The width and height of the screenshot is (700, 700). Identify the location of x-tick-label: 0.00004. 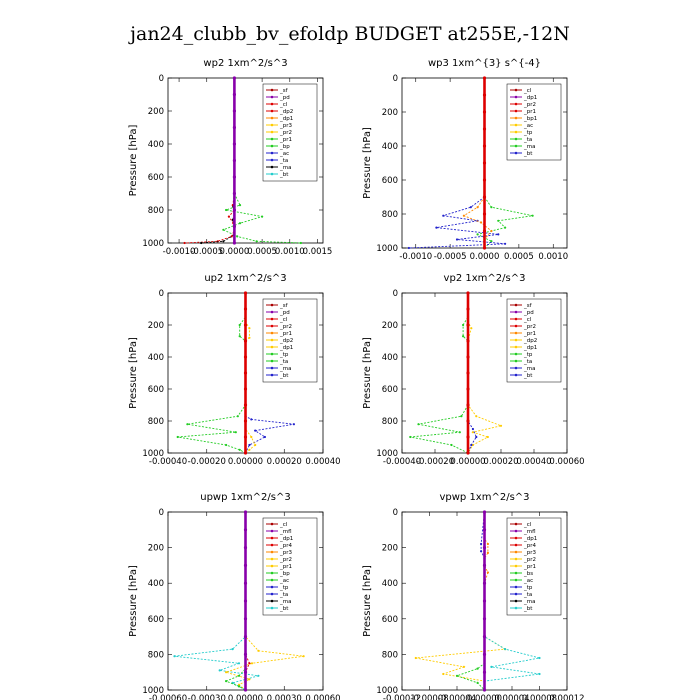
(511, 697).